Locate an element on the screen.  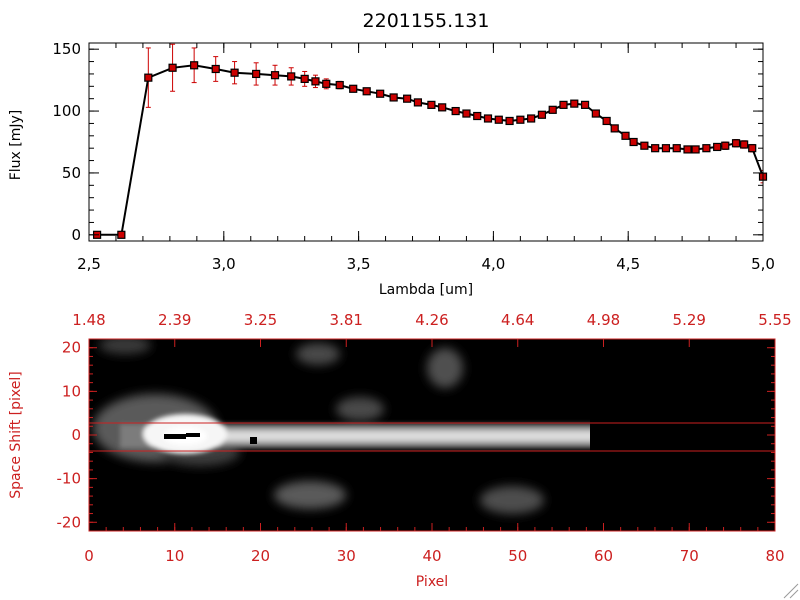
wavelength-tick-label: 2.39 is located at coordinates (174, 320).